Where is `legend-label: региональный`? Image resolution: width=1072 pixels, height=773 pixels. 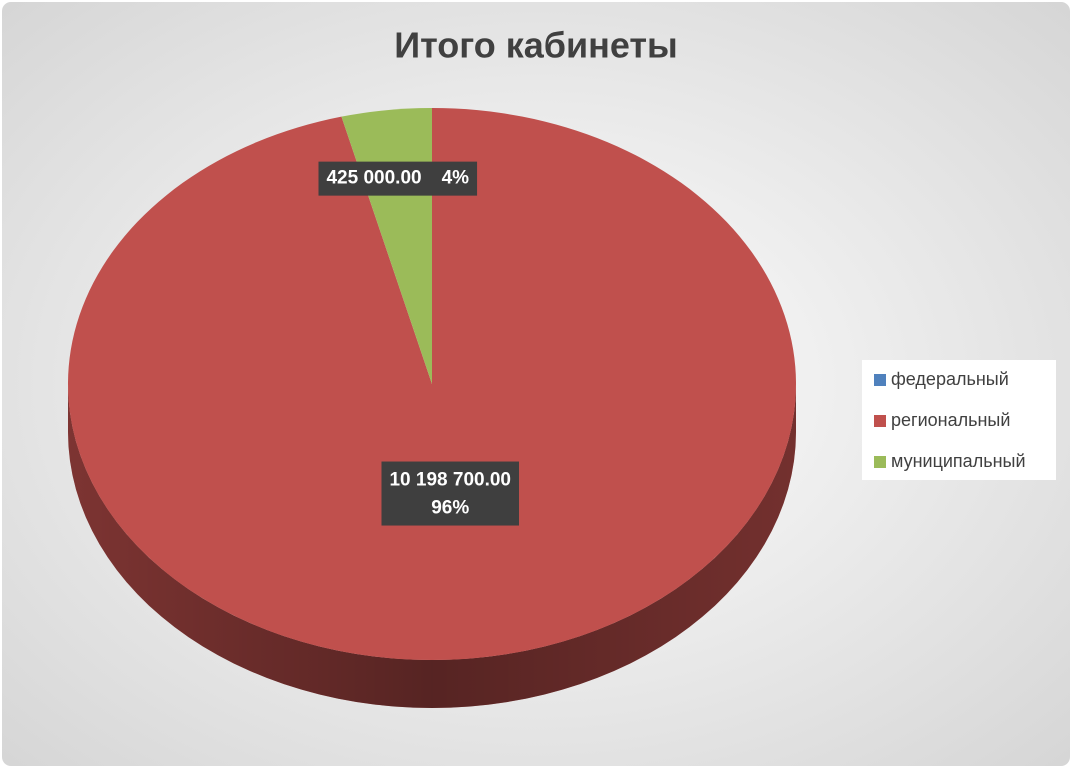
legend-label: региональный is located at coordinates (950, 420).